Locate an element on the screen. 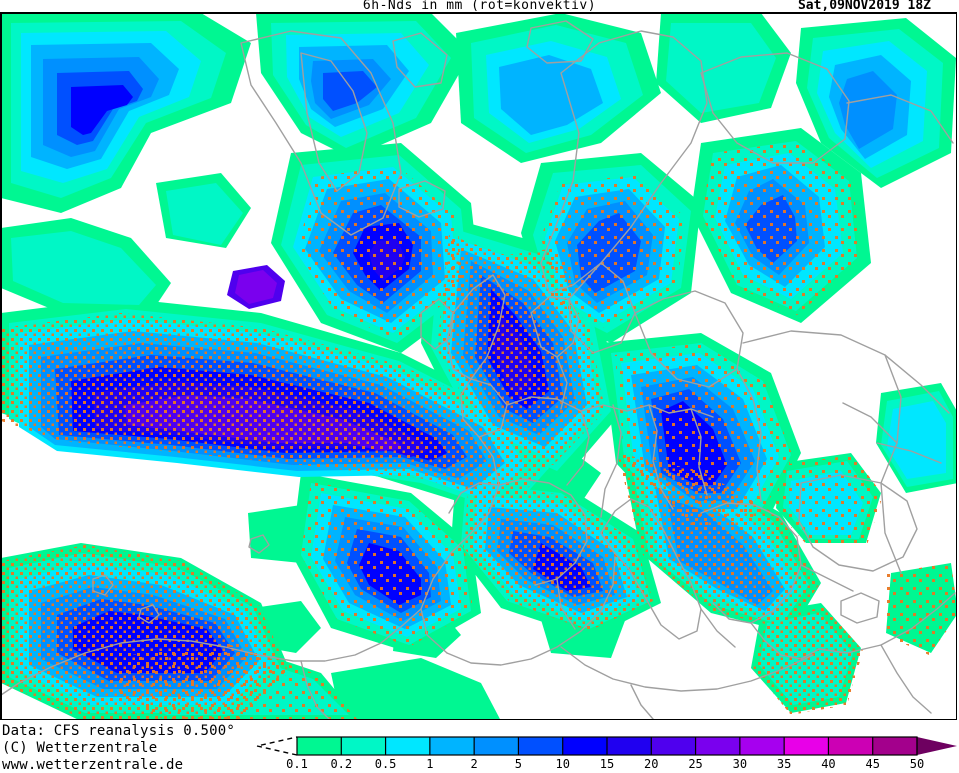  data-source-line: Data: CFS reanalysis 0.500° is located at coordinates (118, 731).